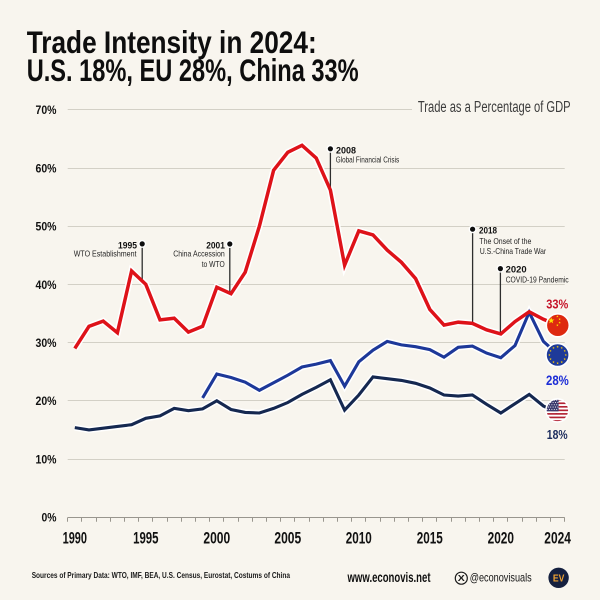  What do you see at coordinates (46, 168) in the screenshot?
I see `svg-text: 60%` at bounding box center [46, 168].